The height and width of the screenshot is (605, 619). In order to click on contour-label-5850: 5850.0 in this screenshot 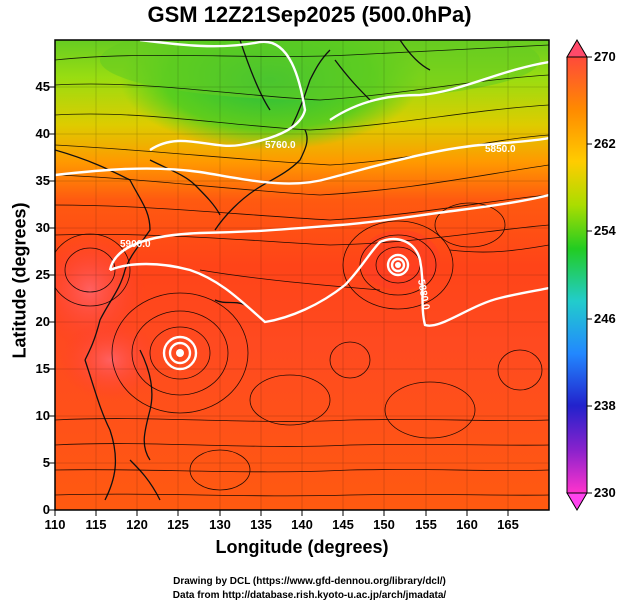, I will do `click(500, 149)`.